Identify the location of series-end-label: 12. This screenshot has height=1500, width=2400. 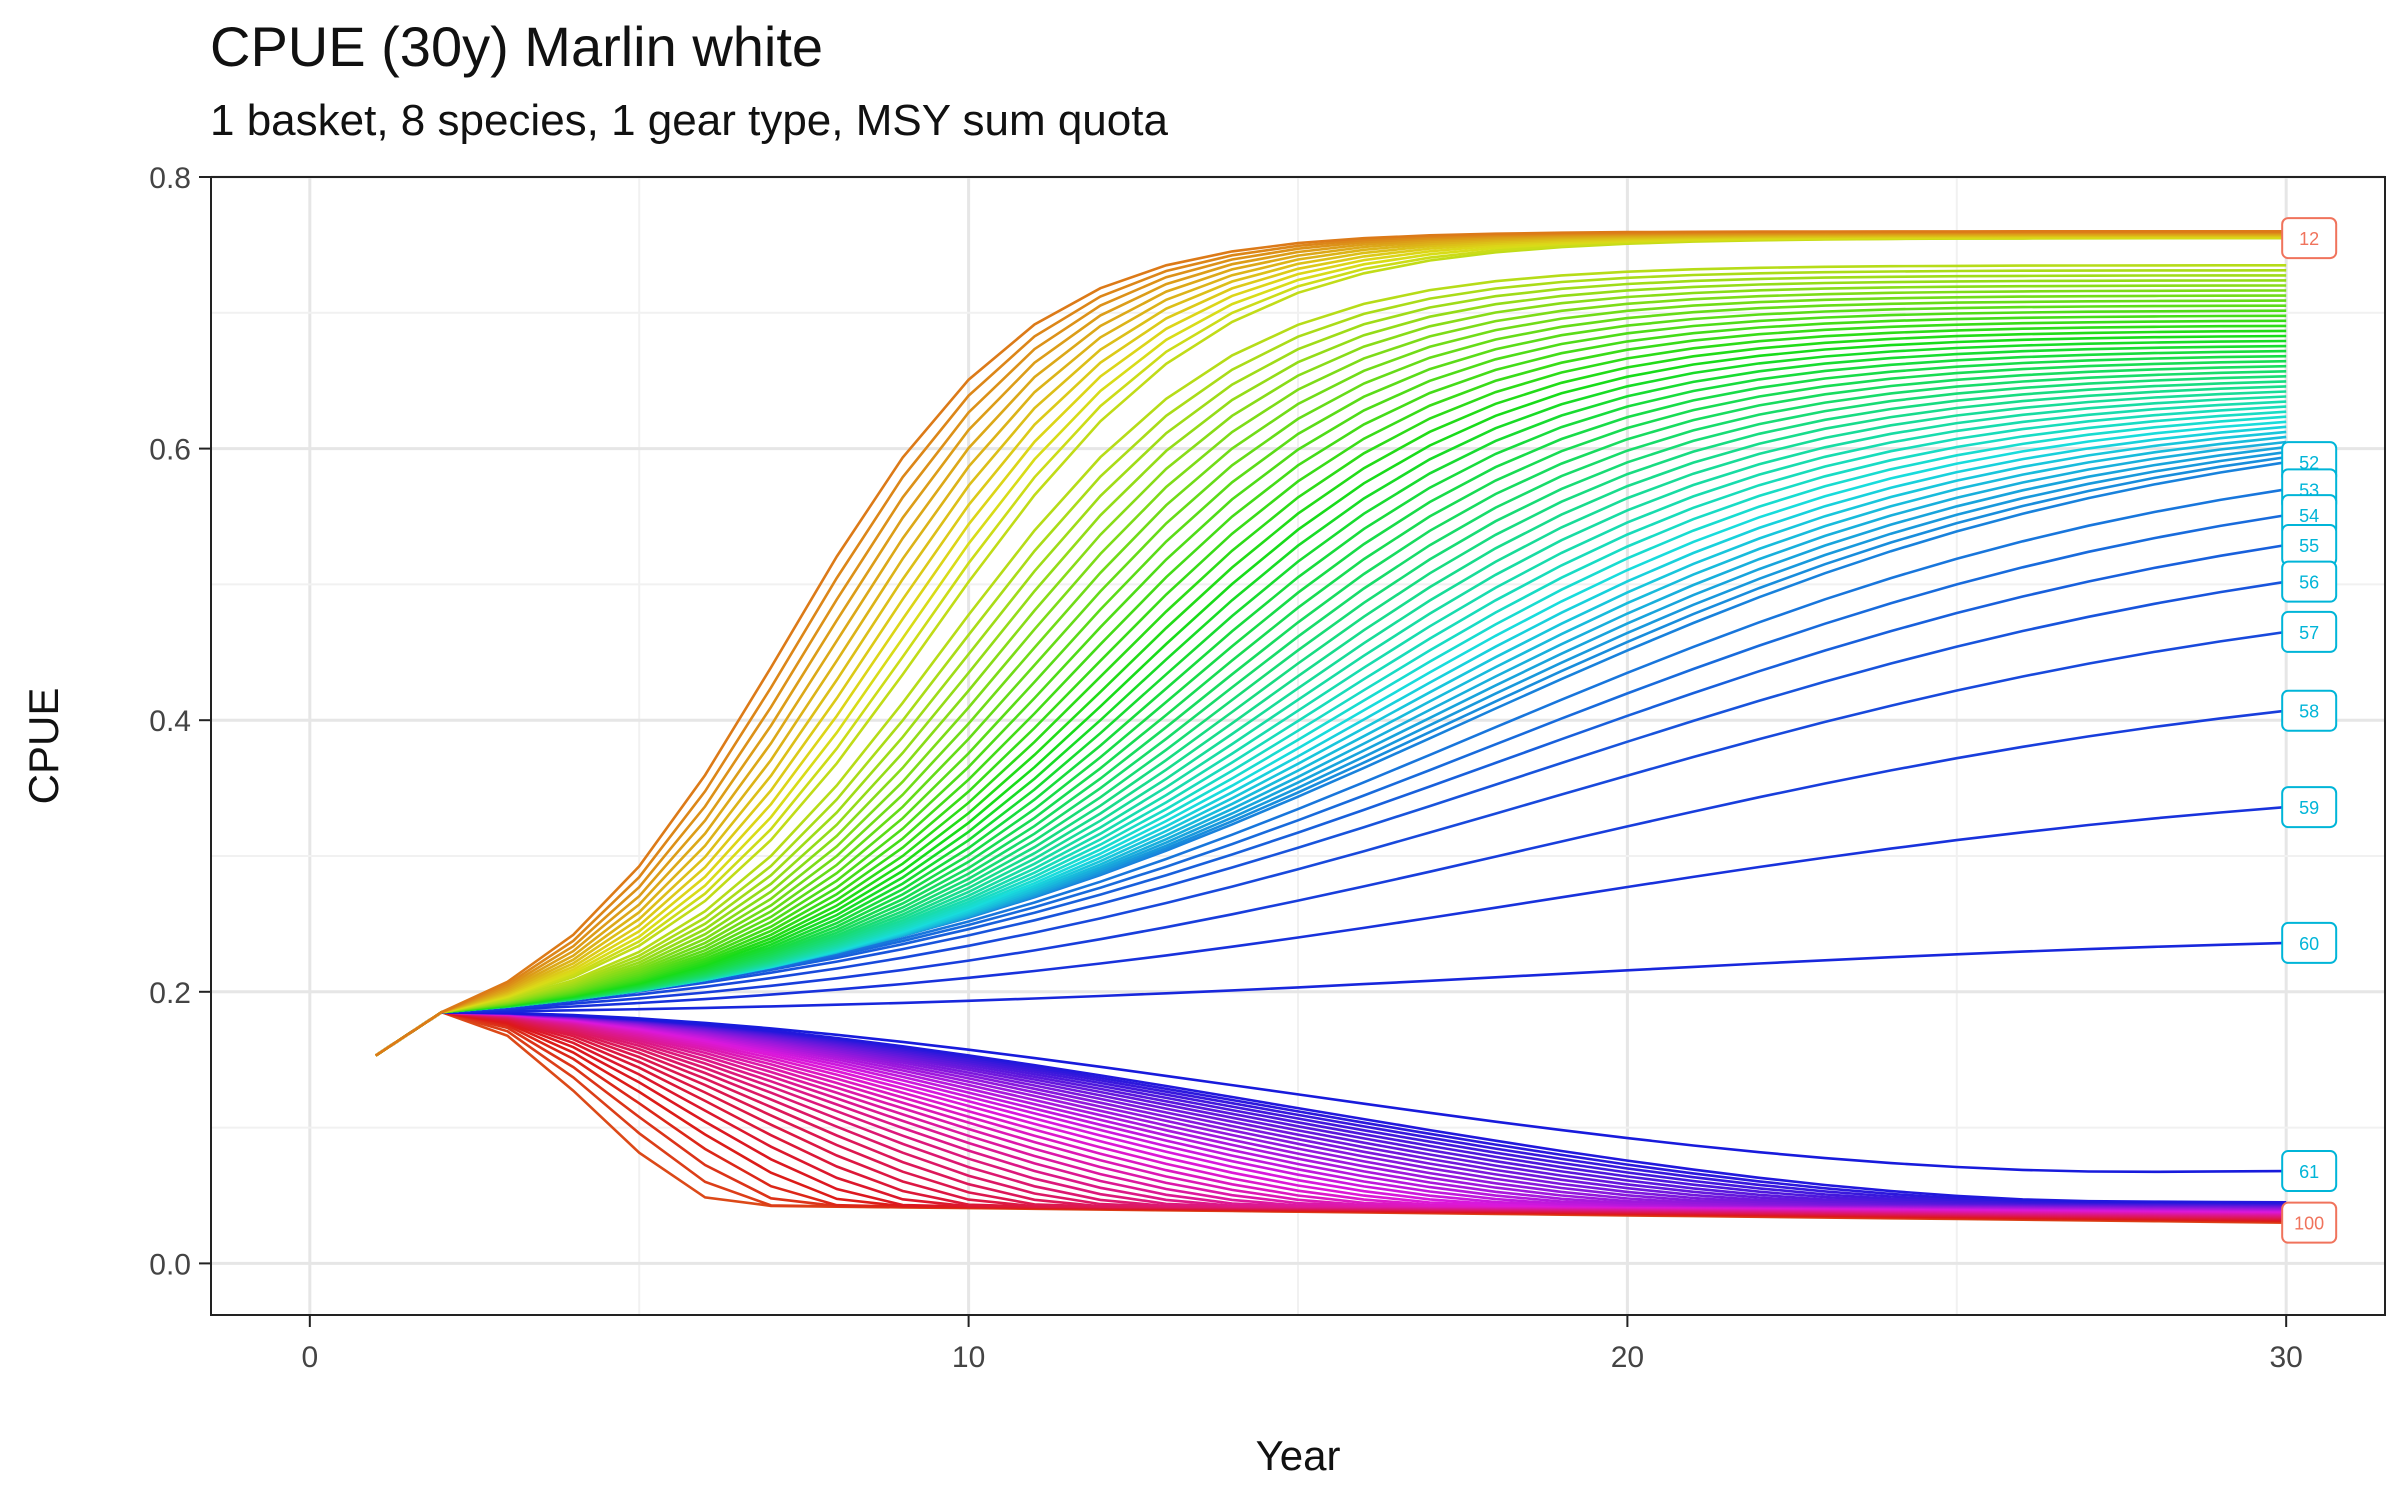
(2309, 238).